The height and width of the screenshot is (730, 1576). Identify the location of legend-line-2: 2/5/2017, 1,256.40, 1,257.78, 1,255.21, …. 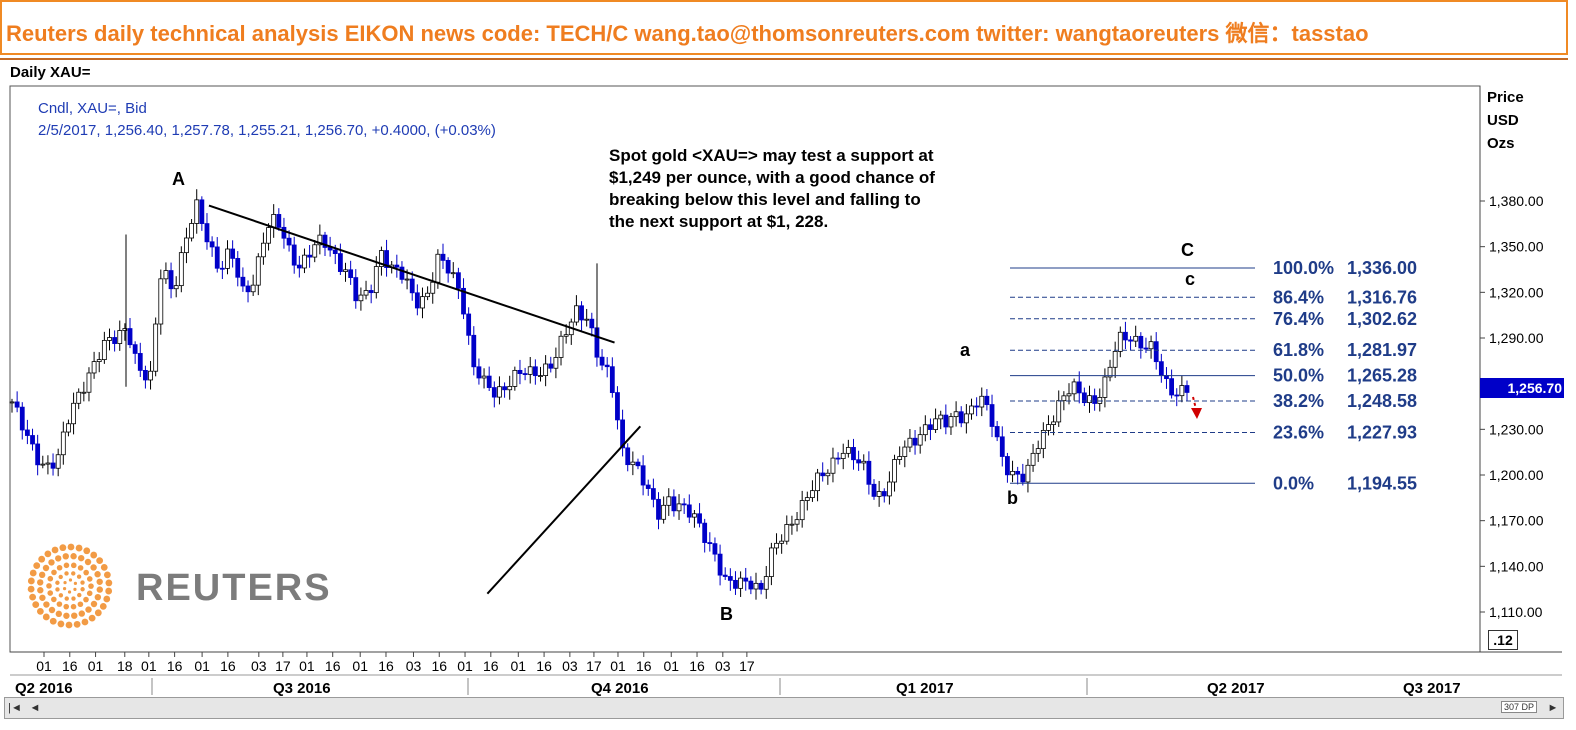
(267, 130).